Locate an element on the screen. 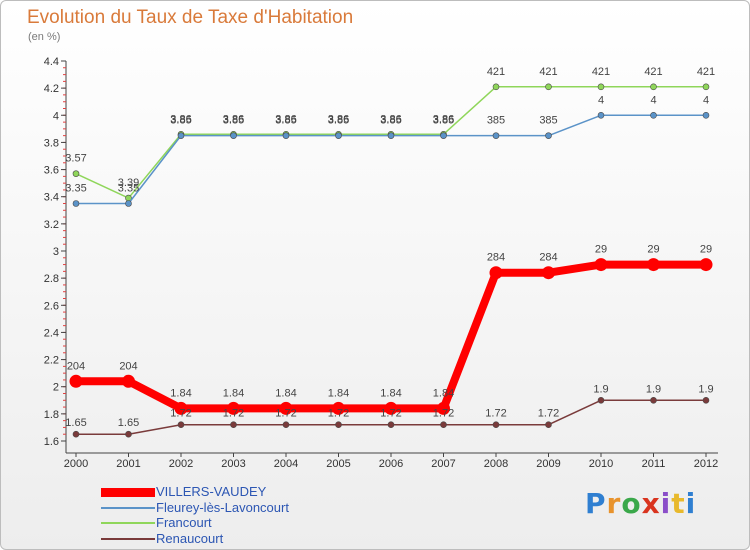  y-tick-label: 4.4 is located at coordinates (51, 62).